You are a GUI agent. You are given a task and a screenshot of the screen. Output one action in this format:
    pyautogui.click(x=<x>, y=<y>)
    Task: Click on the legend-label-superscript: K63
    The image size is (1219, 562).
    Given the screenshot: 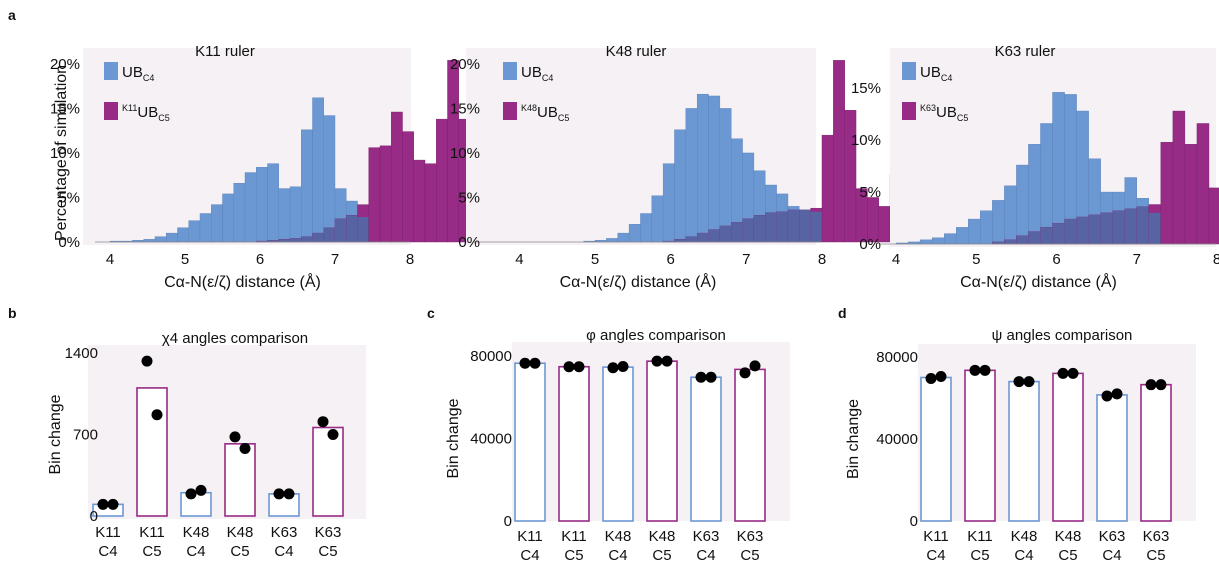 What is the action you would take?
    pyautogui.click(x=928, y=108)
    